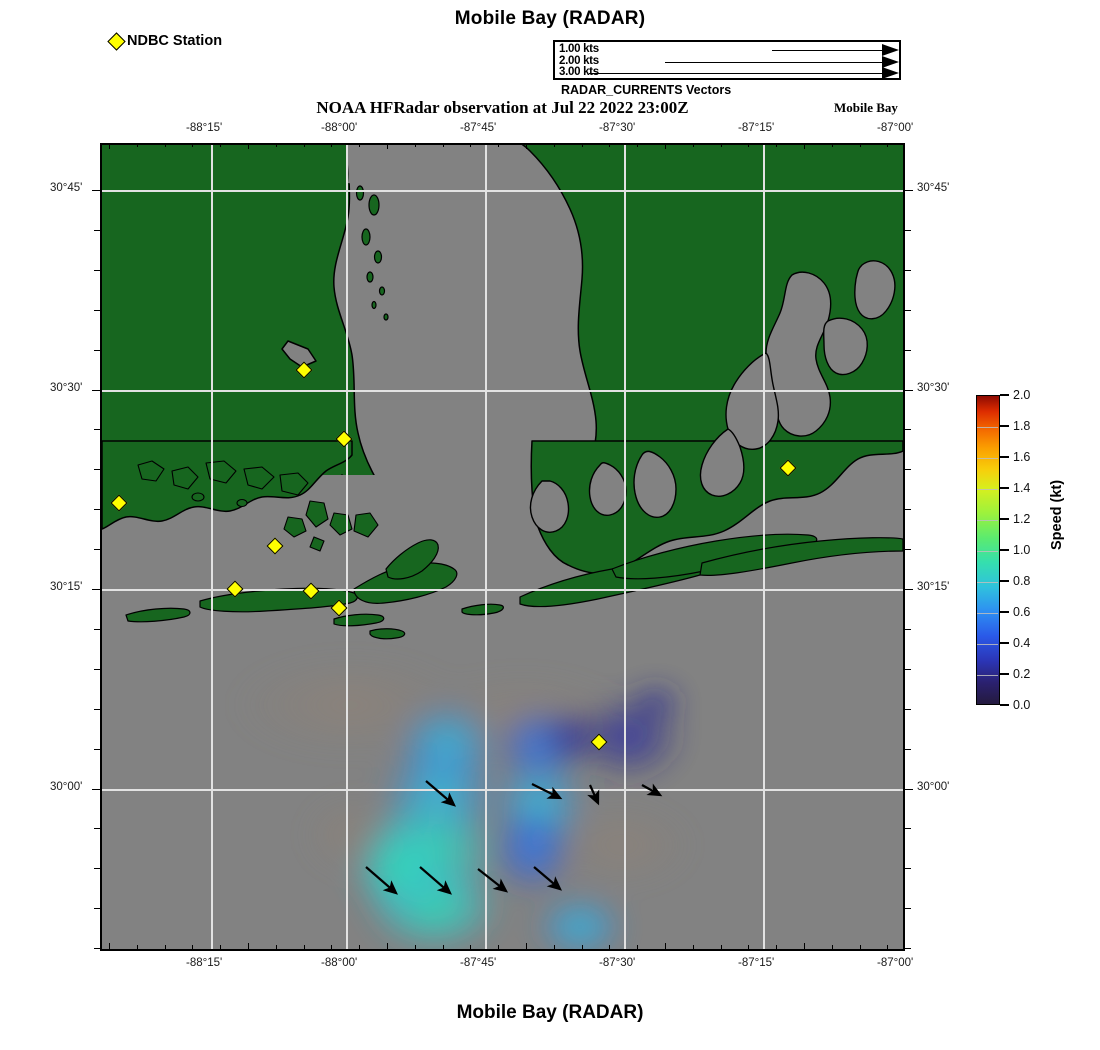  I want to click on axis-label-right-1: 30°30', so click(933, 388).